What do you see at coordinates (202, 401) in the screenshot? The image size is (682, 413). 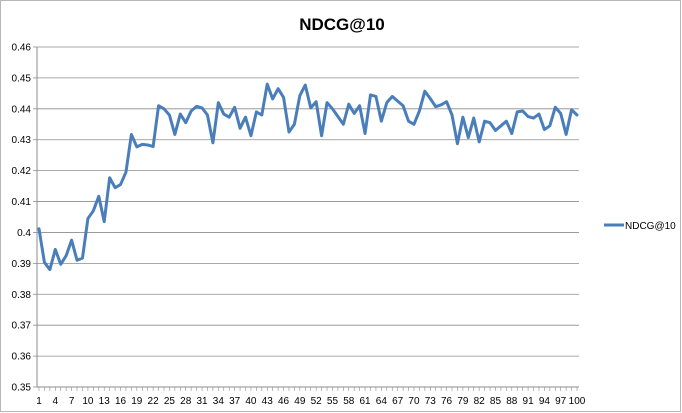 I see `x-tick-label: 31` at bounding box center [202, 401].